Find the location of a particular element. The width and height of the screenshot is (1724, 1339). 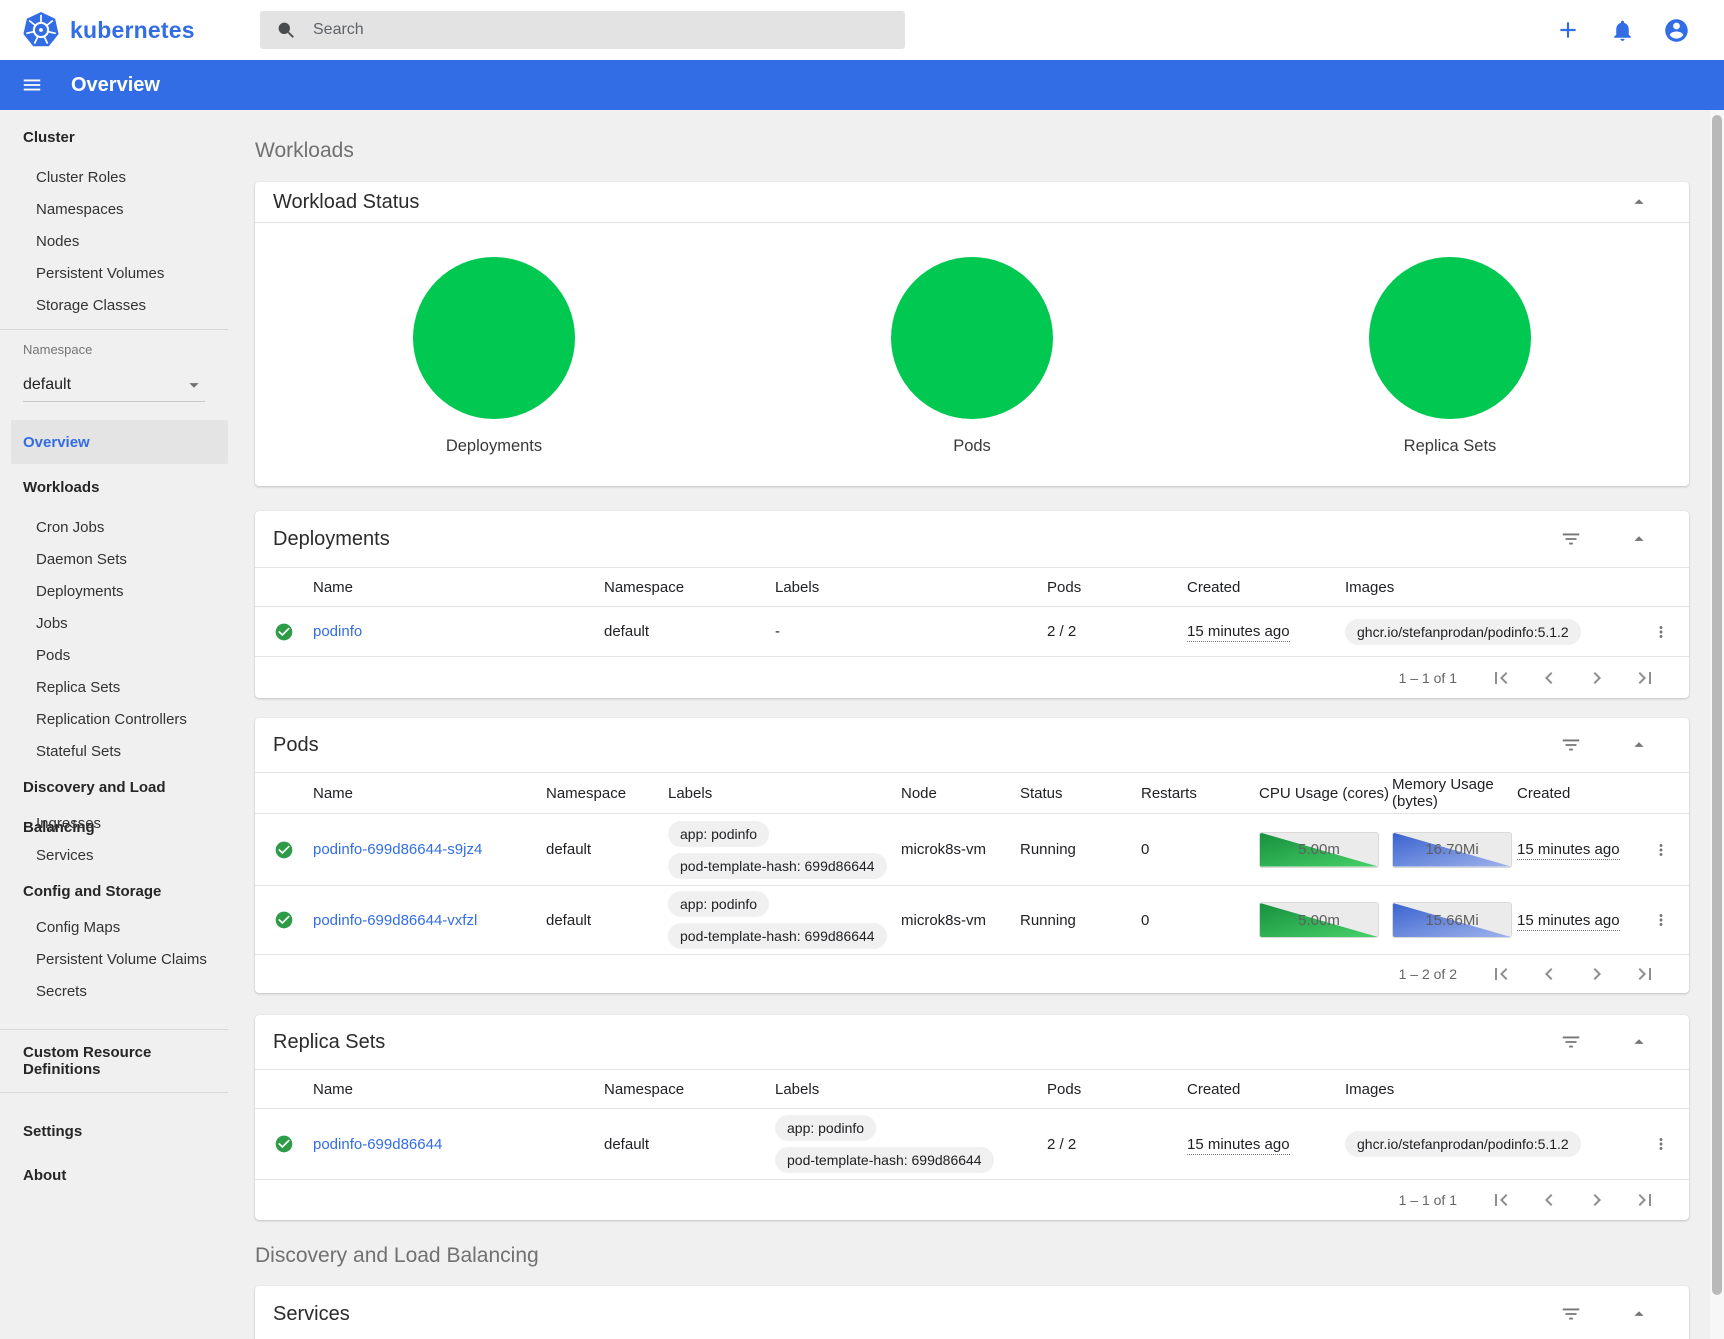

sidebar-item-cron-jobs: Cron Jobs is located at coordinates (70, 527).